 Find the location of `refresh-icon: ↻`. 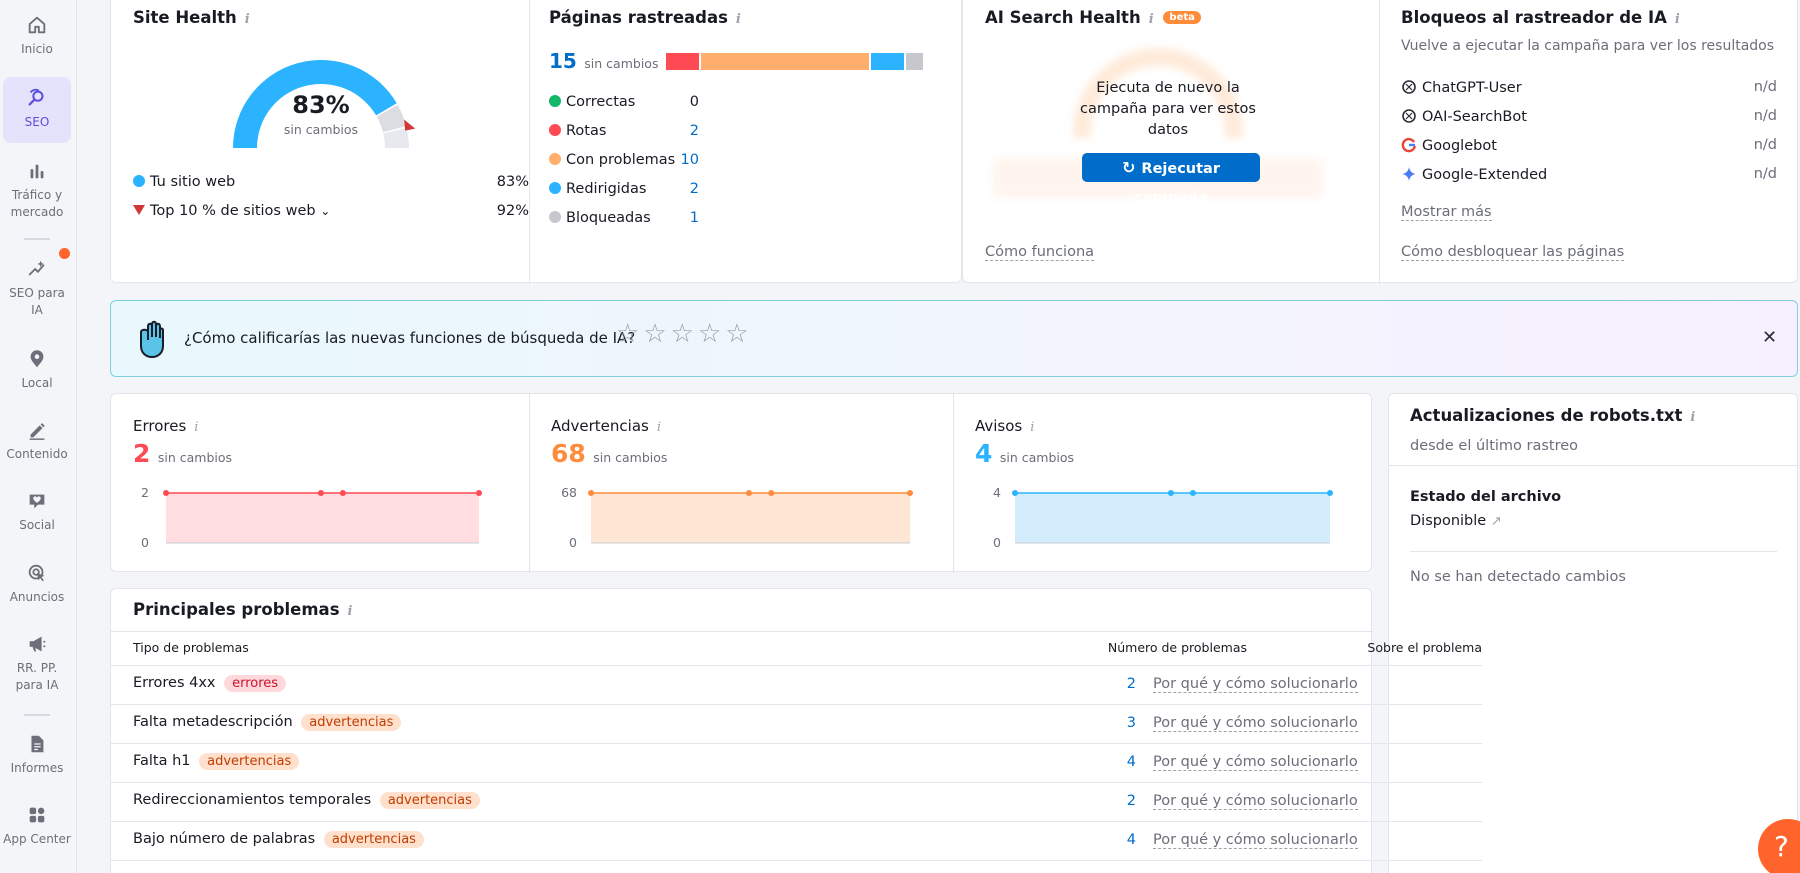

refresh-icon: ↻ is located at coordinates (1129, 167).